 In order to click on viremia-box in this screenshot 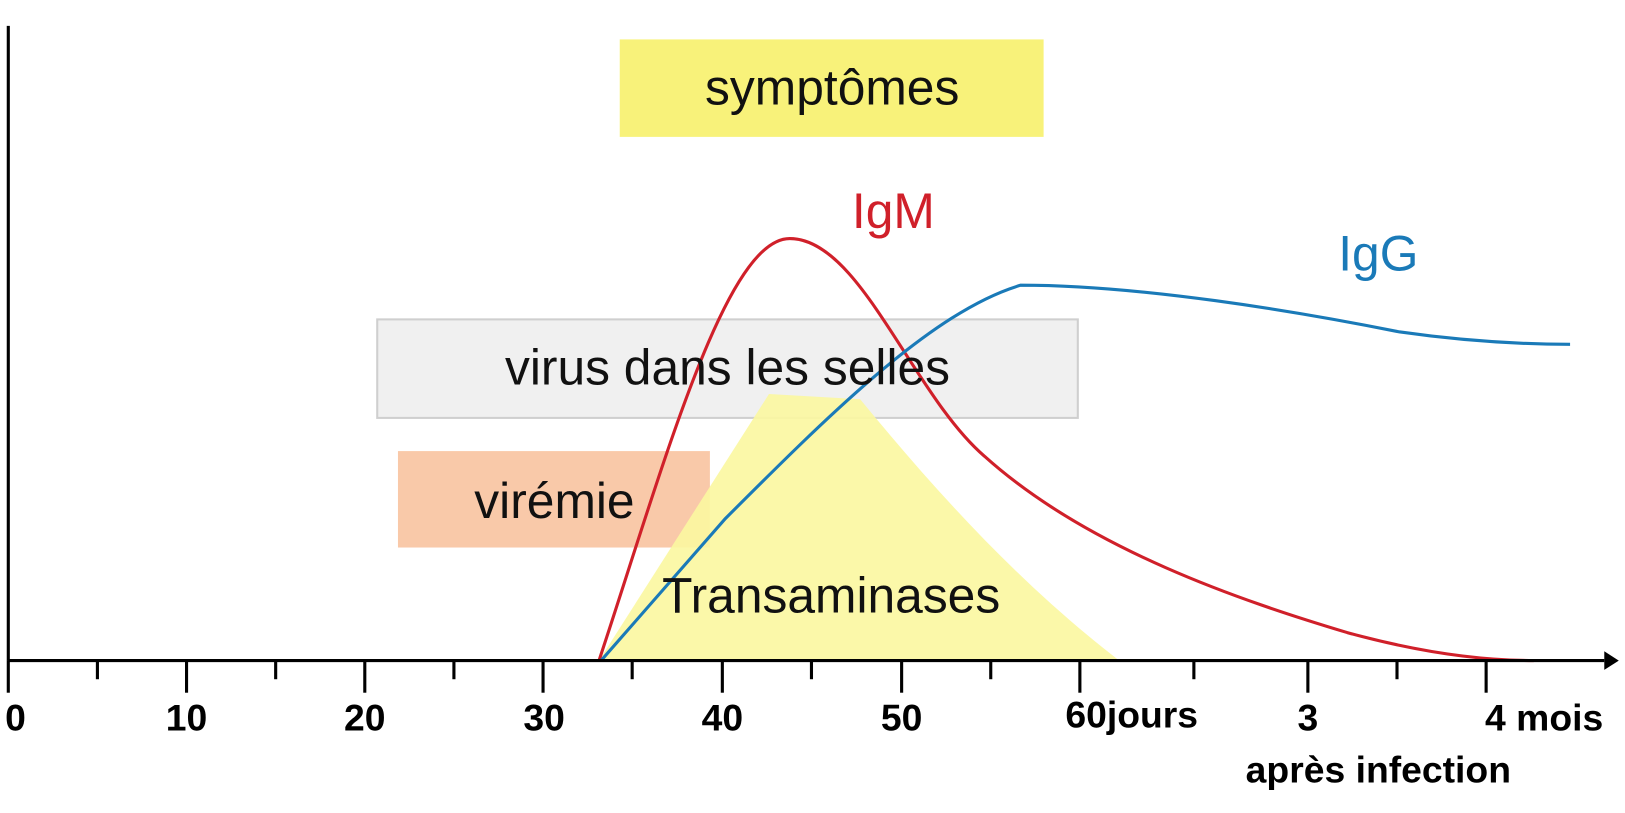, I will do `click(553, 499)`.